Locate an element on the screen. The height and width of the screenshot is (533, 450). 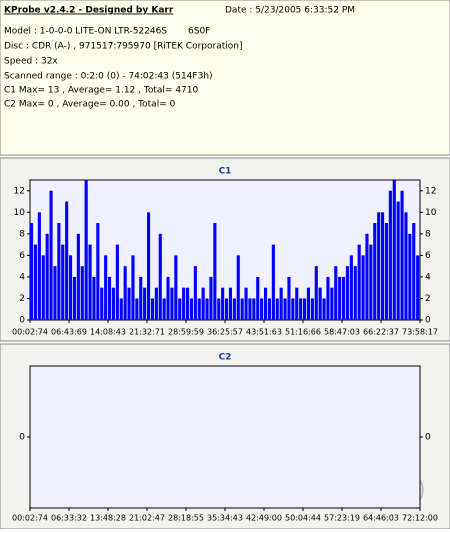
x-tick-label: 64:46:03 is located at coordinates (381, 518).